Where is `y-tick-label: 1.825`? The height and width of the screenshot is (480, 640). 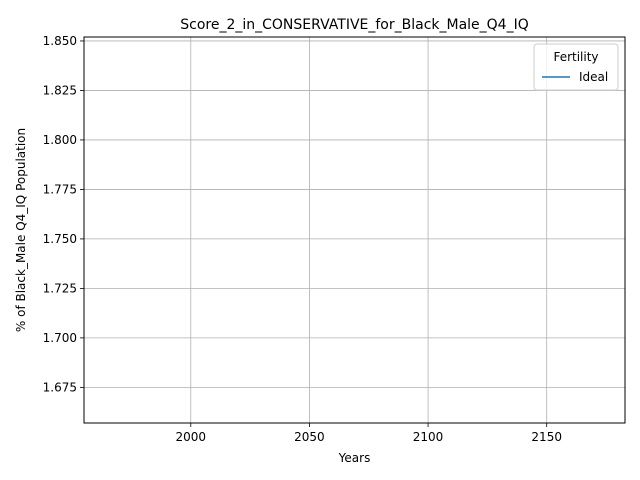 y-tick-label: 1.825 is located at coordinates (60, 90).